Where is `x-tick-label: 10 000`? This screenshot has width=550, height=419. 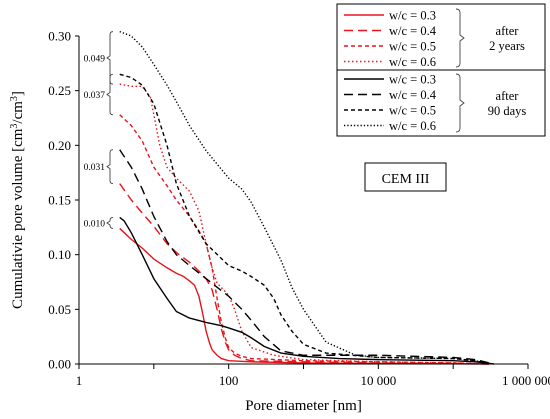
x-tick-label: 10 000 is located at coordinates (378, 380).